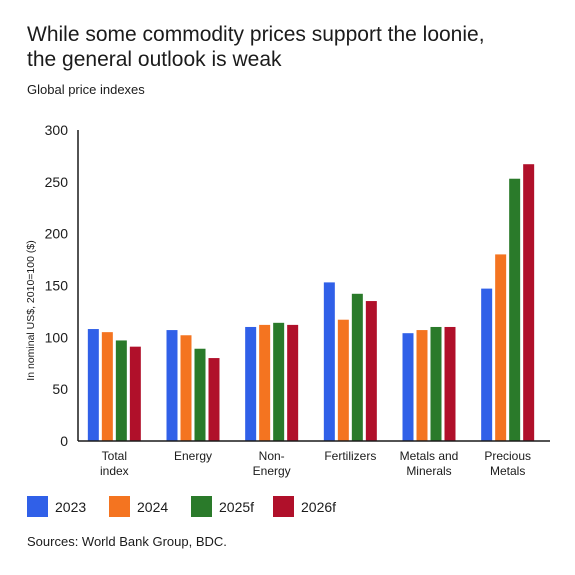  I want to click on x-tick-label: Total index, so click(114, 463).